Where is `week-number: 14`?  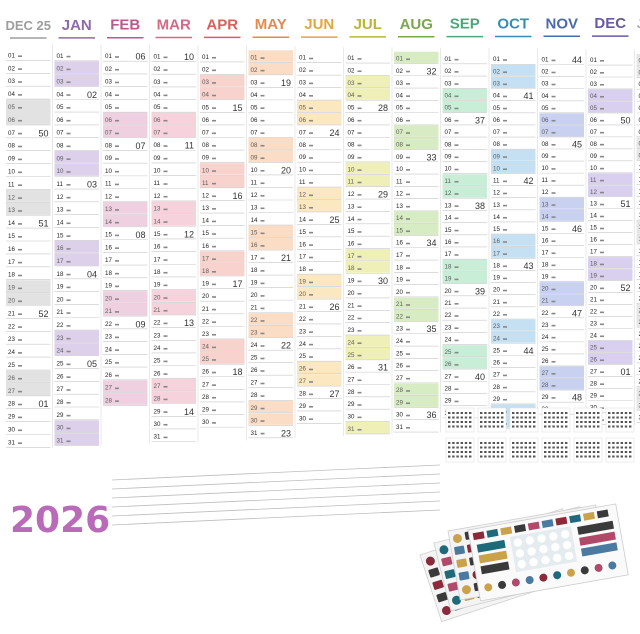
week-number: 14 is located at coordinates (189, 412).